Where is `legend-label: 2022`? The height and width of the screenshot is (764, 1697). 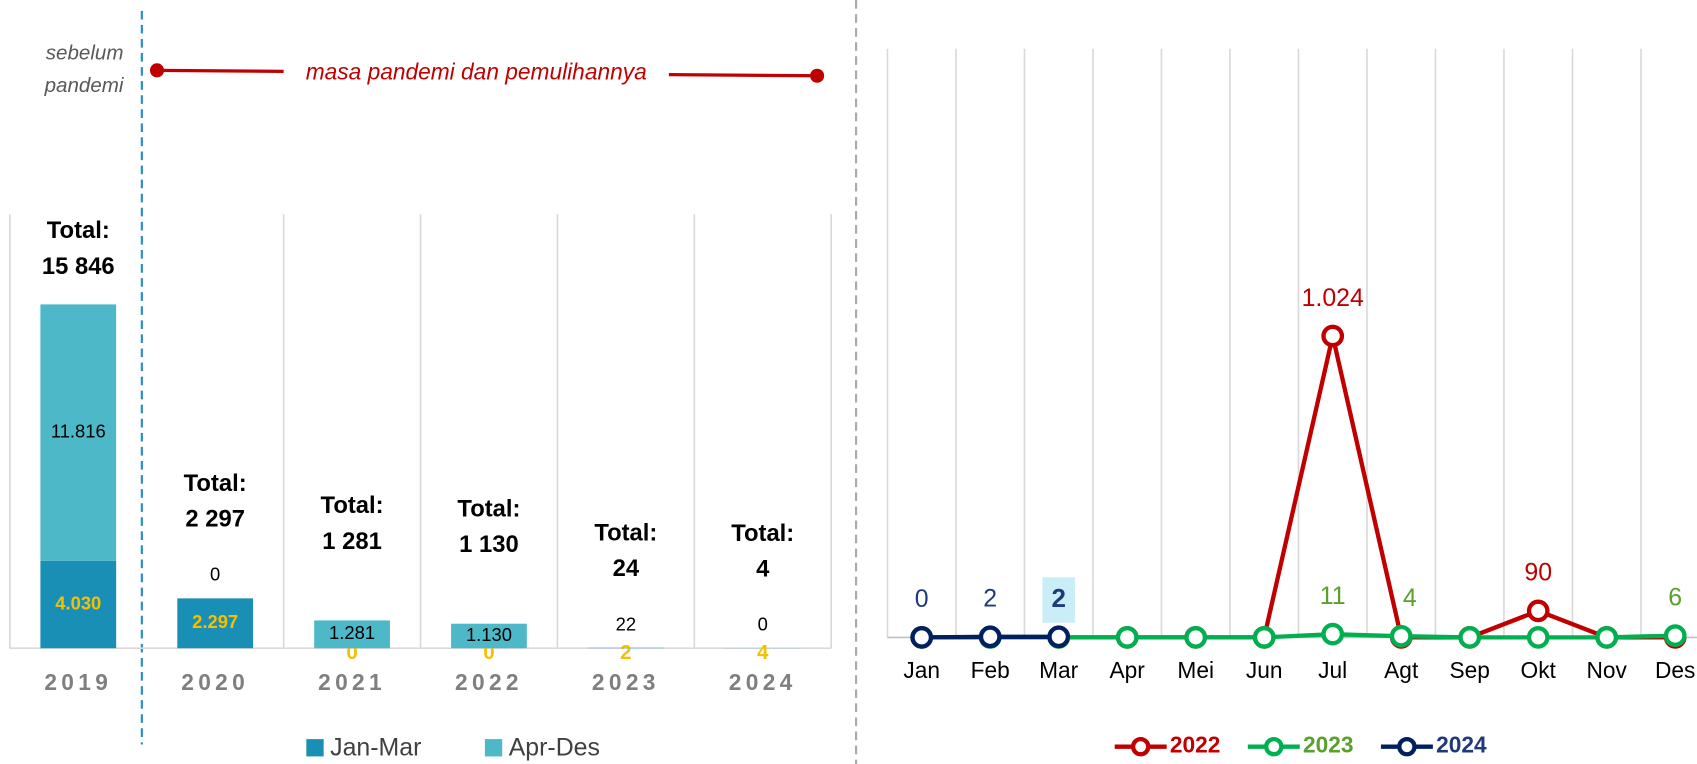 legend-label: 2022 is located at coordinates (1195, 745).